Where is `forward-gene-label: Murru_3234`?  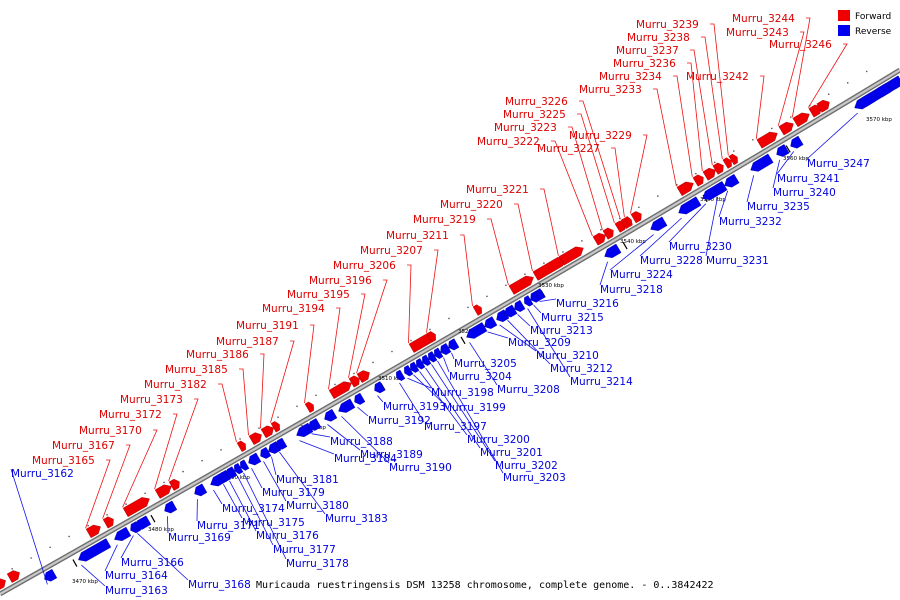 forward-gene-label: Murru_3234 is located at coordinates (630, 77).